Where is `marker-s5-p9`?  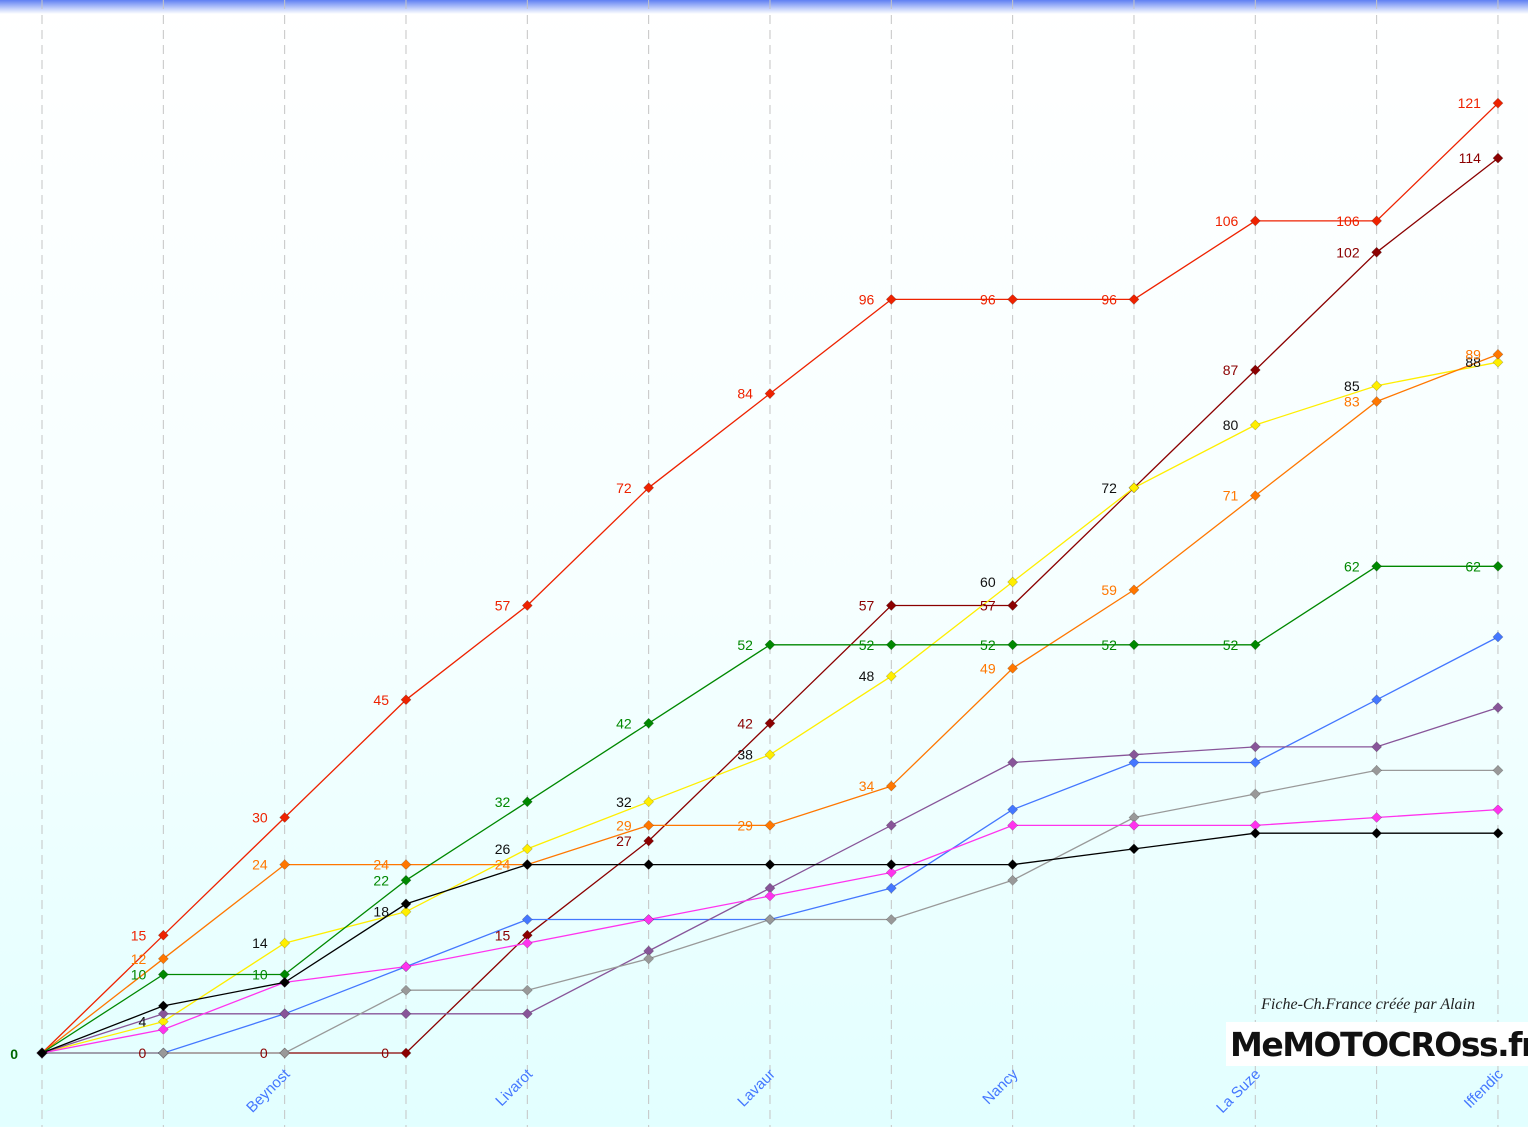
marker-s5-p9 is located at coordinates (1134, 762).